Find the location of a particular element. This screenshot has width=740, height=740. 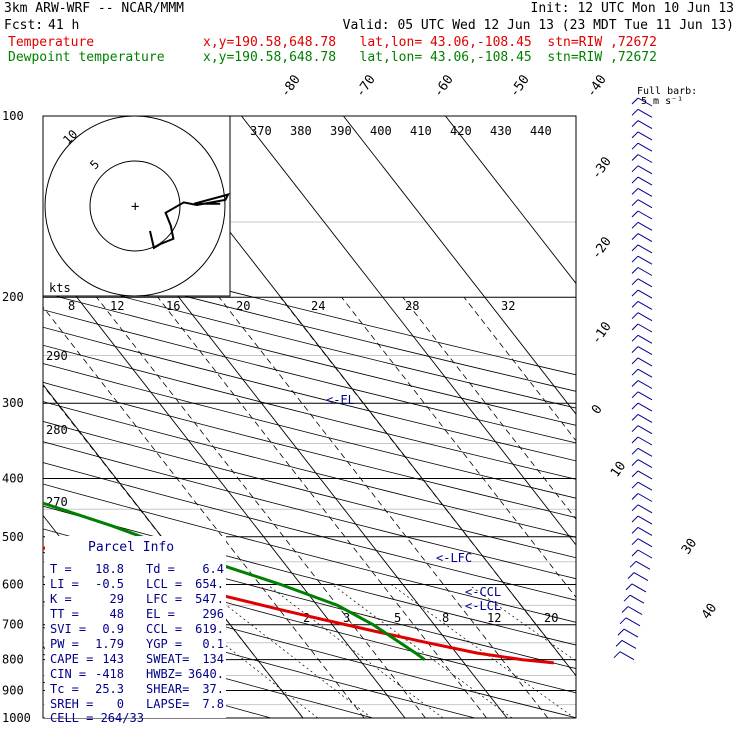

speed-tick-label: 32 is located at coordinates (508, 306).